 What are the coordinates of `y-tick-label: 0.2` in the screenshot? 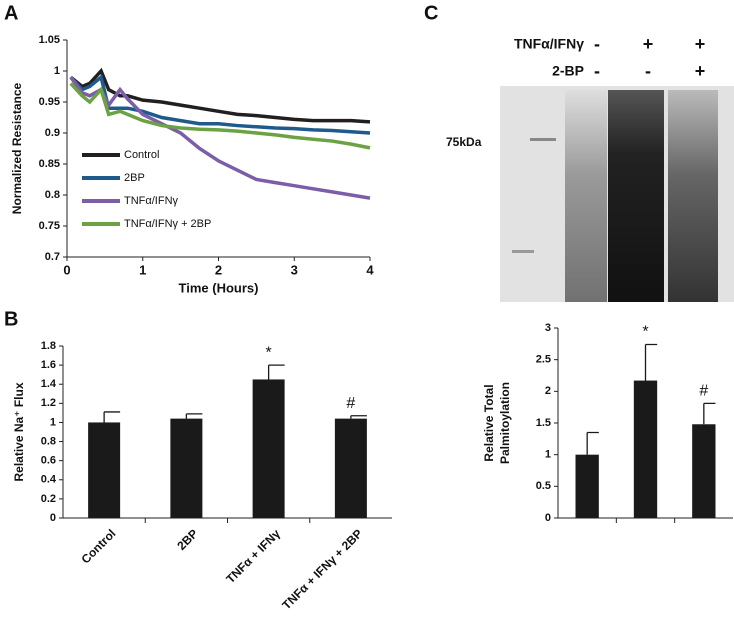 It's located at (48, 499).